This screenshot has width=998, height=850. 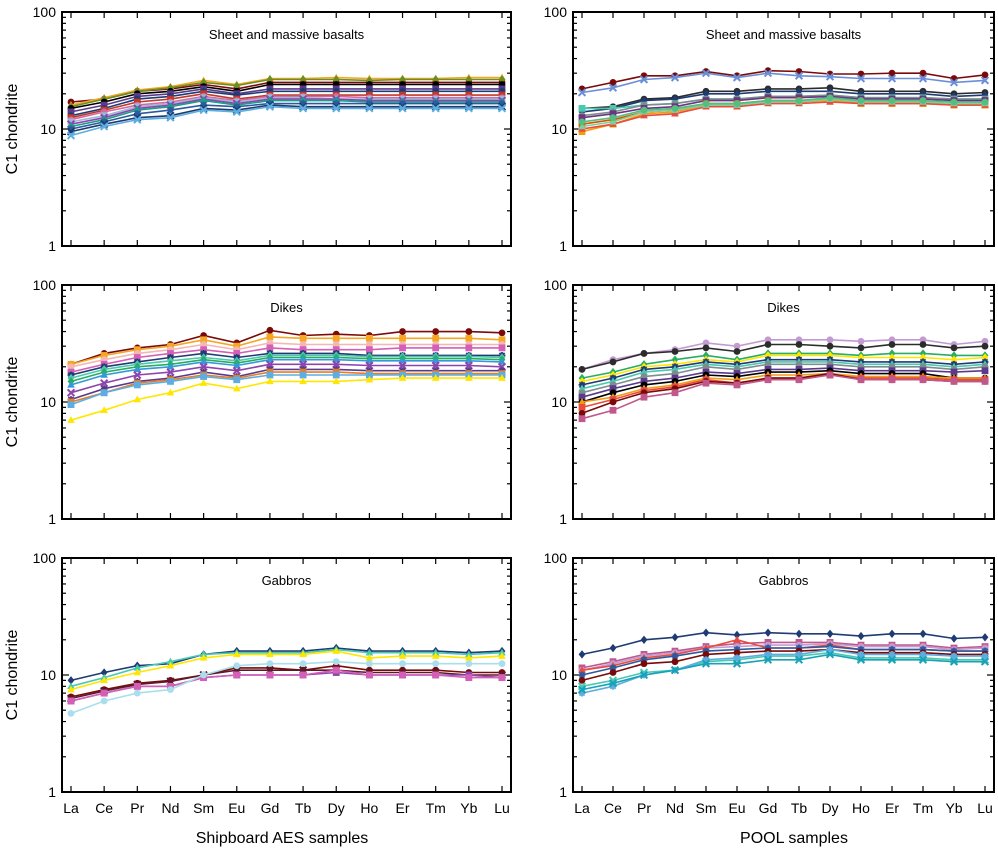 What do you see at coordinates (783, 402) in the screenshot?
I see `plot-frame` at bounding box center [783, 402].